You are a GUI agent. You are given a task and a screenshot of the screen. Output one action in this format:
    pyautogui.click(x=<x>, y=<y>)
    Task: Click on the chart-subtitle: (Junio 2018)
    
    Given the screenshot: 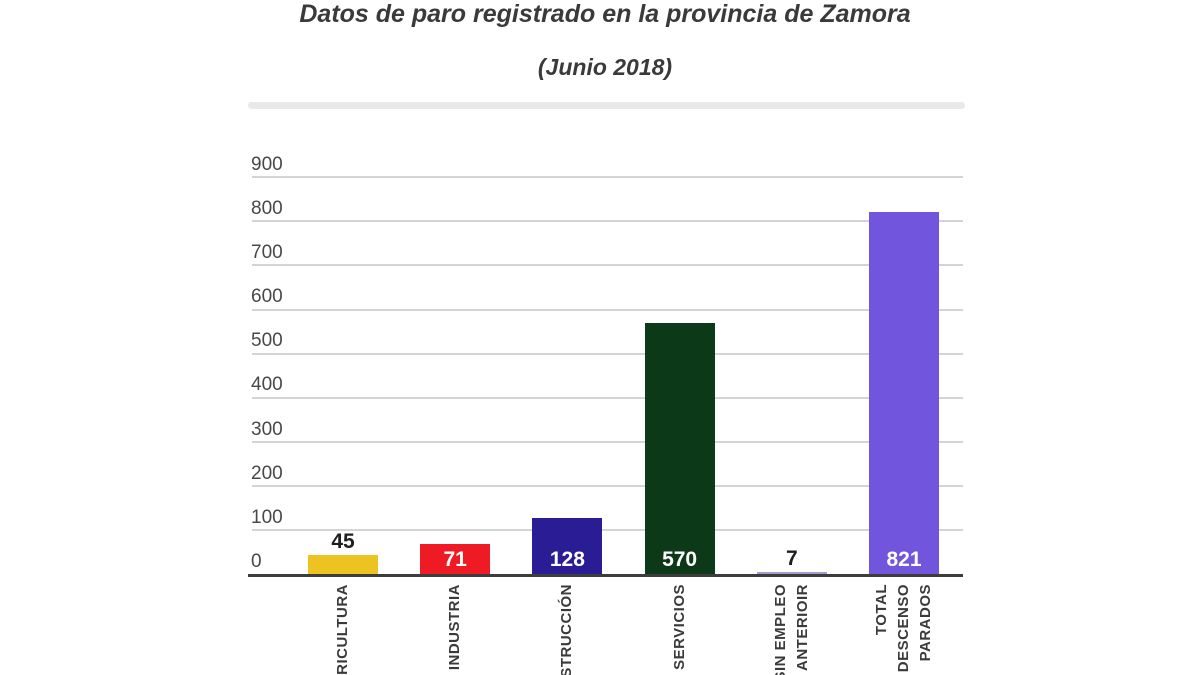 What is the action you would take?
    pyautogui.click(x=605, y=67)
    